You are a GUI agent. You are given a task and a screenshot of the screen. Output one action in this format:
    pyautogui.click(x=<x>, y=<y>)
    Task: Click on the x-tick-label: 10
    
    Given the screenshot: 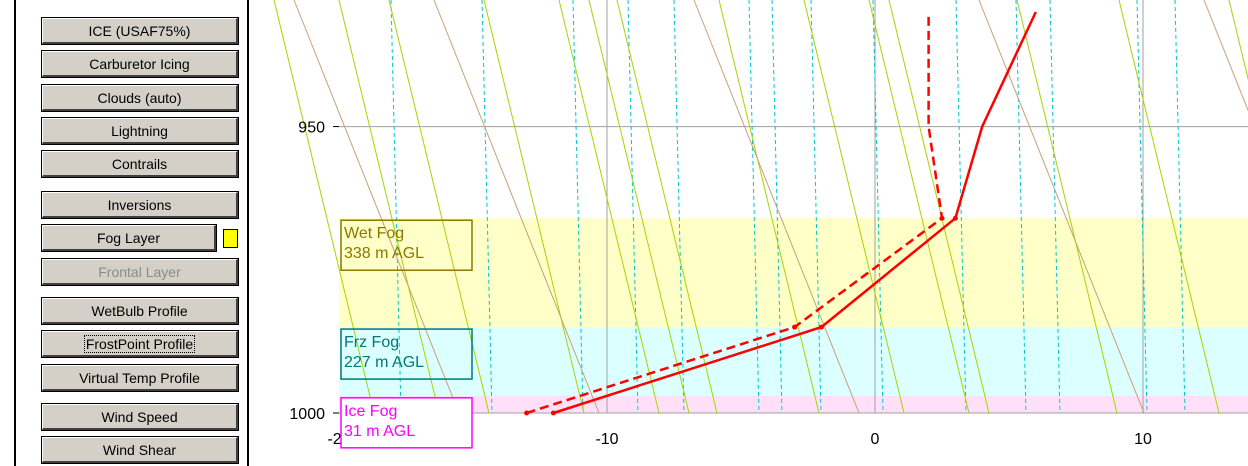 What is the action you would take?
    pyautogui.click(x=1143, y=439)
    